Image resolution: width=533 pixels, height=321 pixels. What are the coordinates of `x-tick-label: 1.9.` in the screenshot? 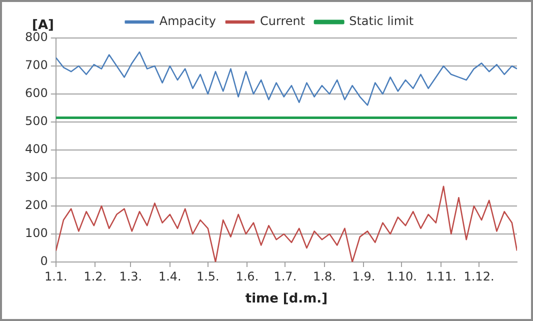 It's located at (364, 276).